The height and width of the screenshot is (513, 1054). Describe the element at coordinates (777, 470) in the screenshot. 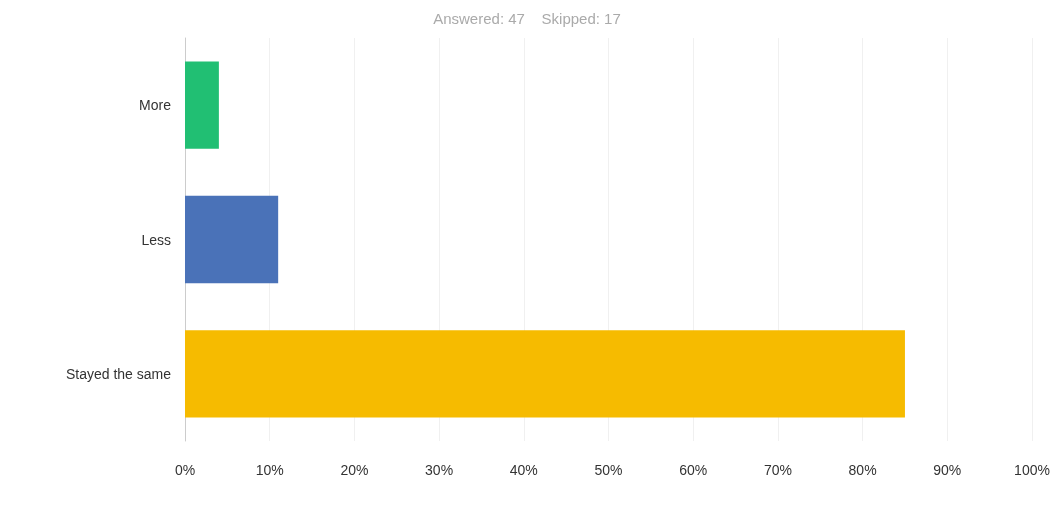

I see `x-tick-label: 70%` at that location.